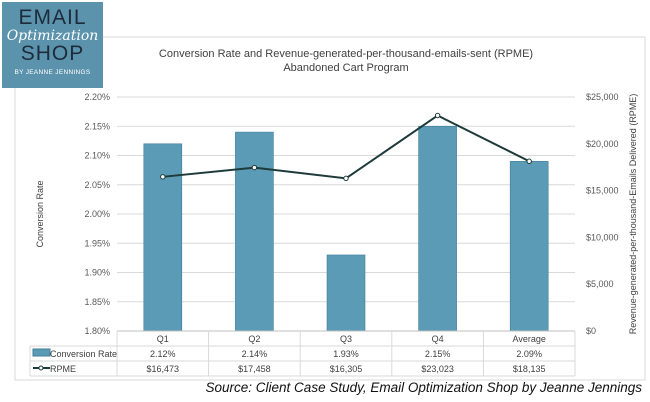  I want to click on y-tick-label: 1.90%, so click(97, 273).